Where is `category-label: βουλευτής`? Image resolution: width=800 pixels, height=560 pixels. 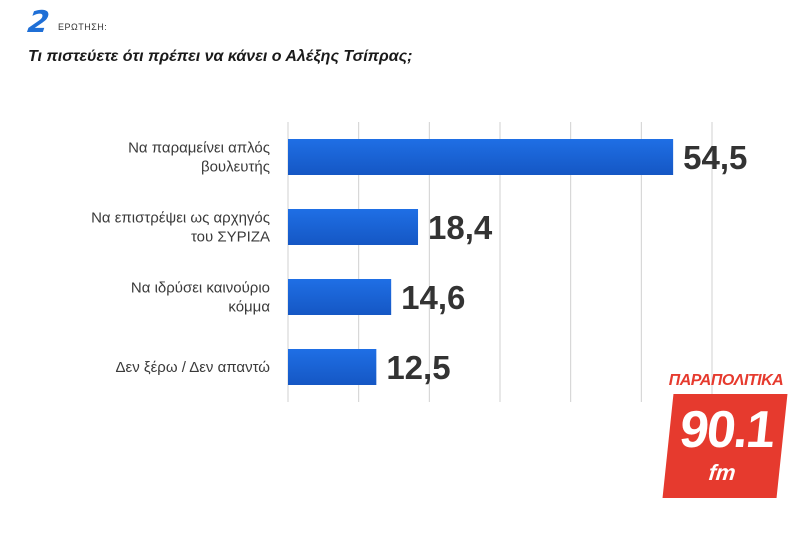 category-label: βουλευτής is located at coordinates (235, 167).